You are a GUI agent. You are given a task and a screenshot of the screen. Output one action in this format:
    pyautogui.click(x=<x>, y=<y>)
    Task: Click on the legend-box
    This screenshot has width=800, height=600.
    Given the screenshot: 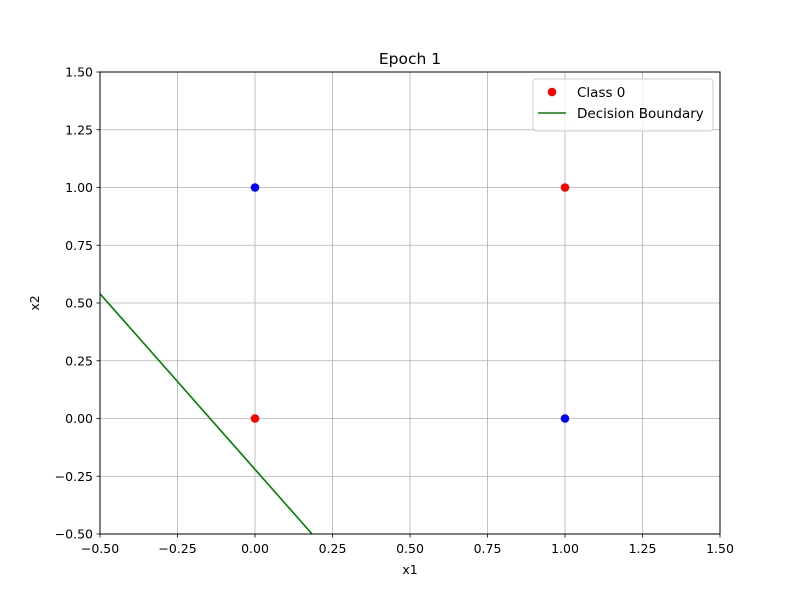 What is the action you would take?
    pyautogui.click(x=623, y=105)
    